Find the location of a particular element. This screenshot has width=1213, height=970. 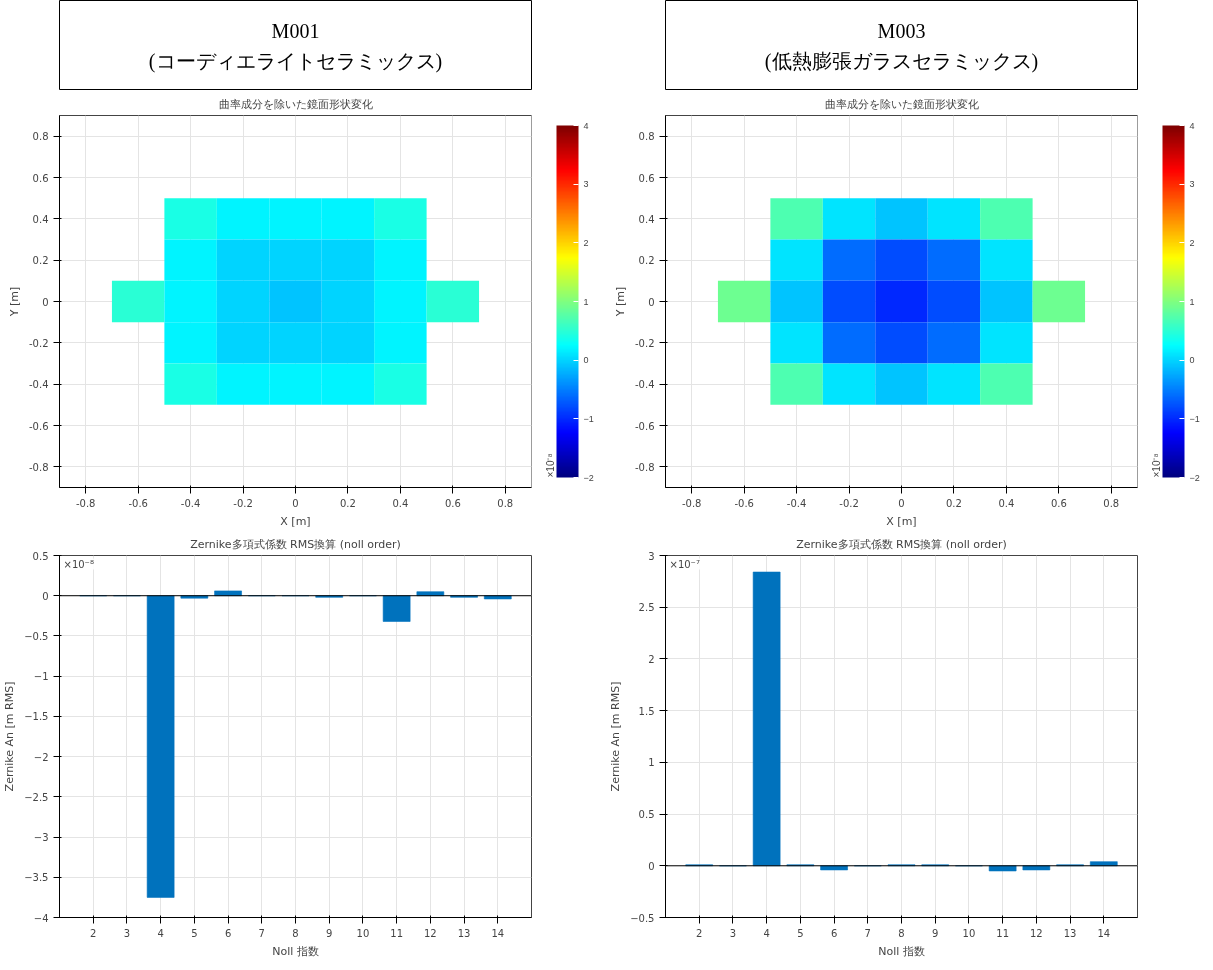

text: (コーディエライトセラミックス) is located at coordinates (295, 61).